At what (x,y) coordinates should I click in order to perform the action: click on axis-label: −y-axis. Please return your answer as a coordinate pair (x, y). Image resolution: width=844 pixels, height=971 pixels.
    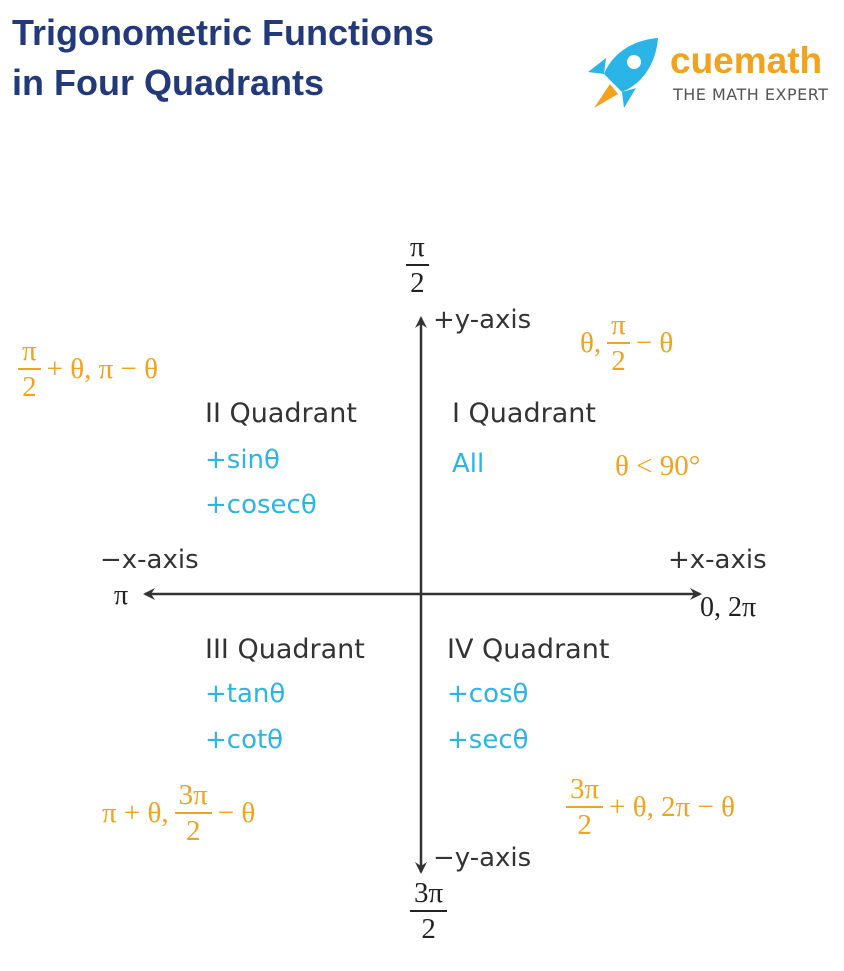
    Looking at the image, I should click on (482, 858).